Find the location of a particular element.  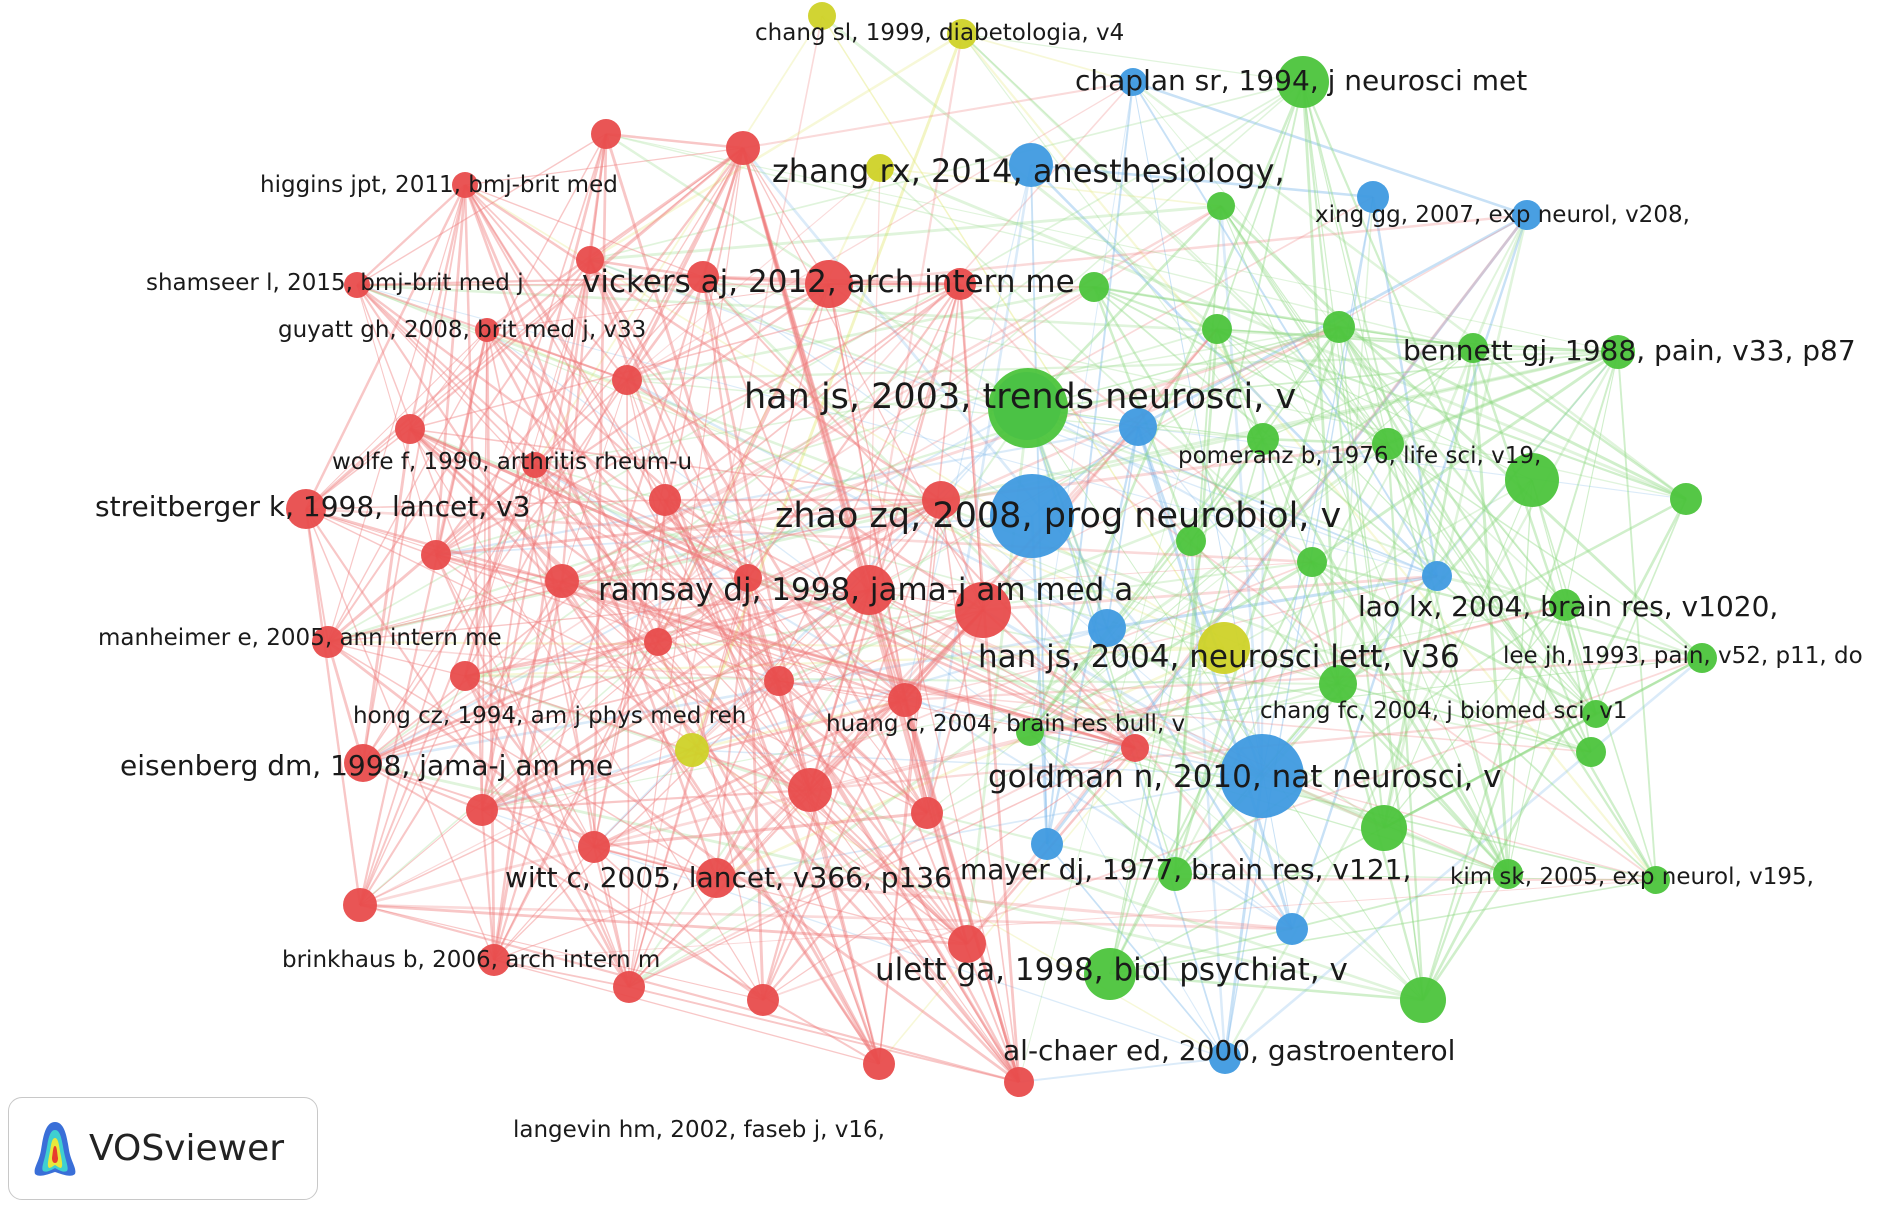

node-label: kim sk, 2005, exp neurol, v195, is located at coordinates (1632, 877).